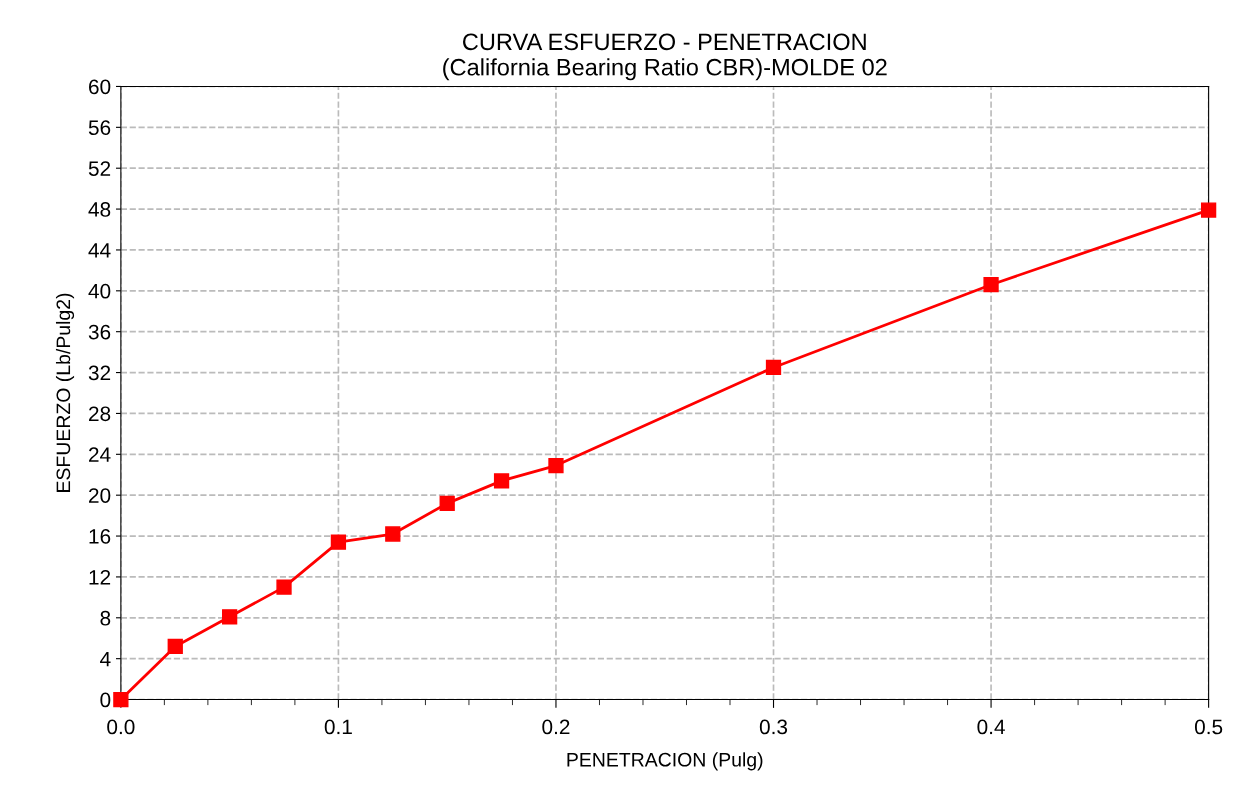  Describe the element at coordinates (99, 209) in the screenshot. I see `y-tick-label: 48` at that location.